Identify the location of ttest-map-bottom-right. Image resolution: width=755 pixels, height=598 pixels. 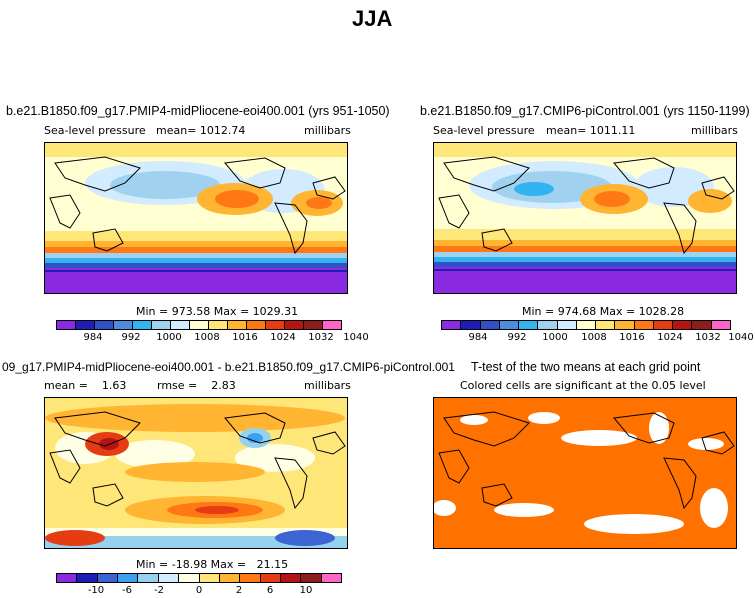
(585, 473).